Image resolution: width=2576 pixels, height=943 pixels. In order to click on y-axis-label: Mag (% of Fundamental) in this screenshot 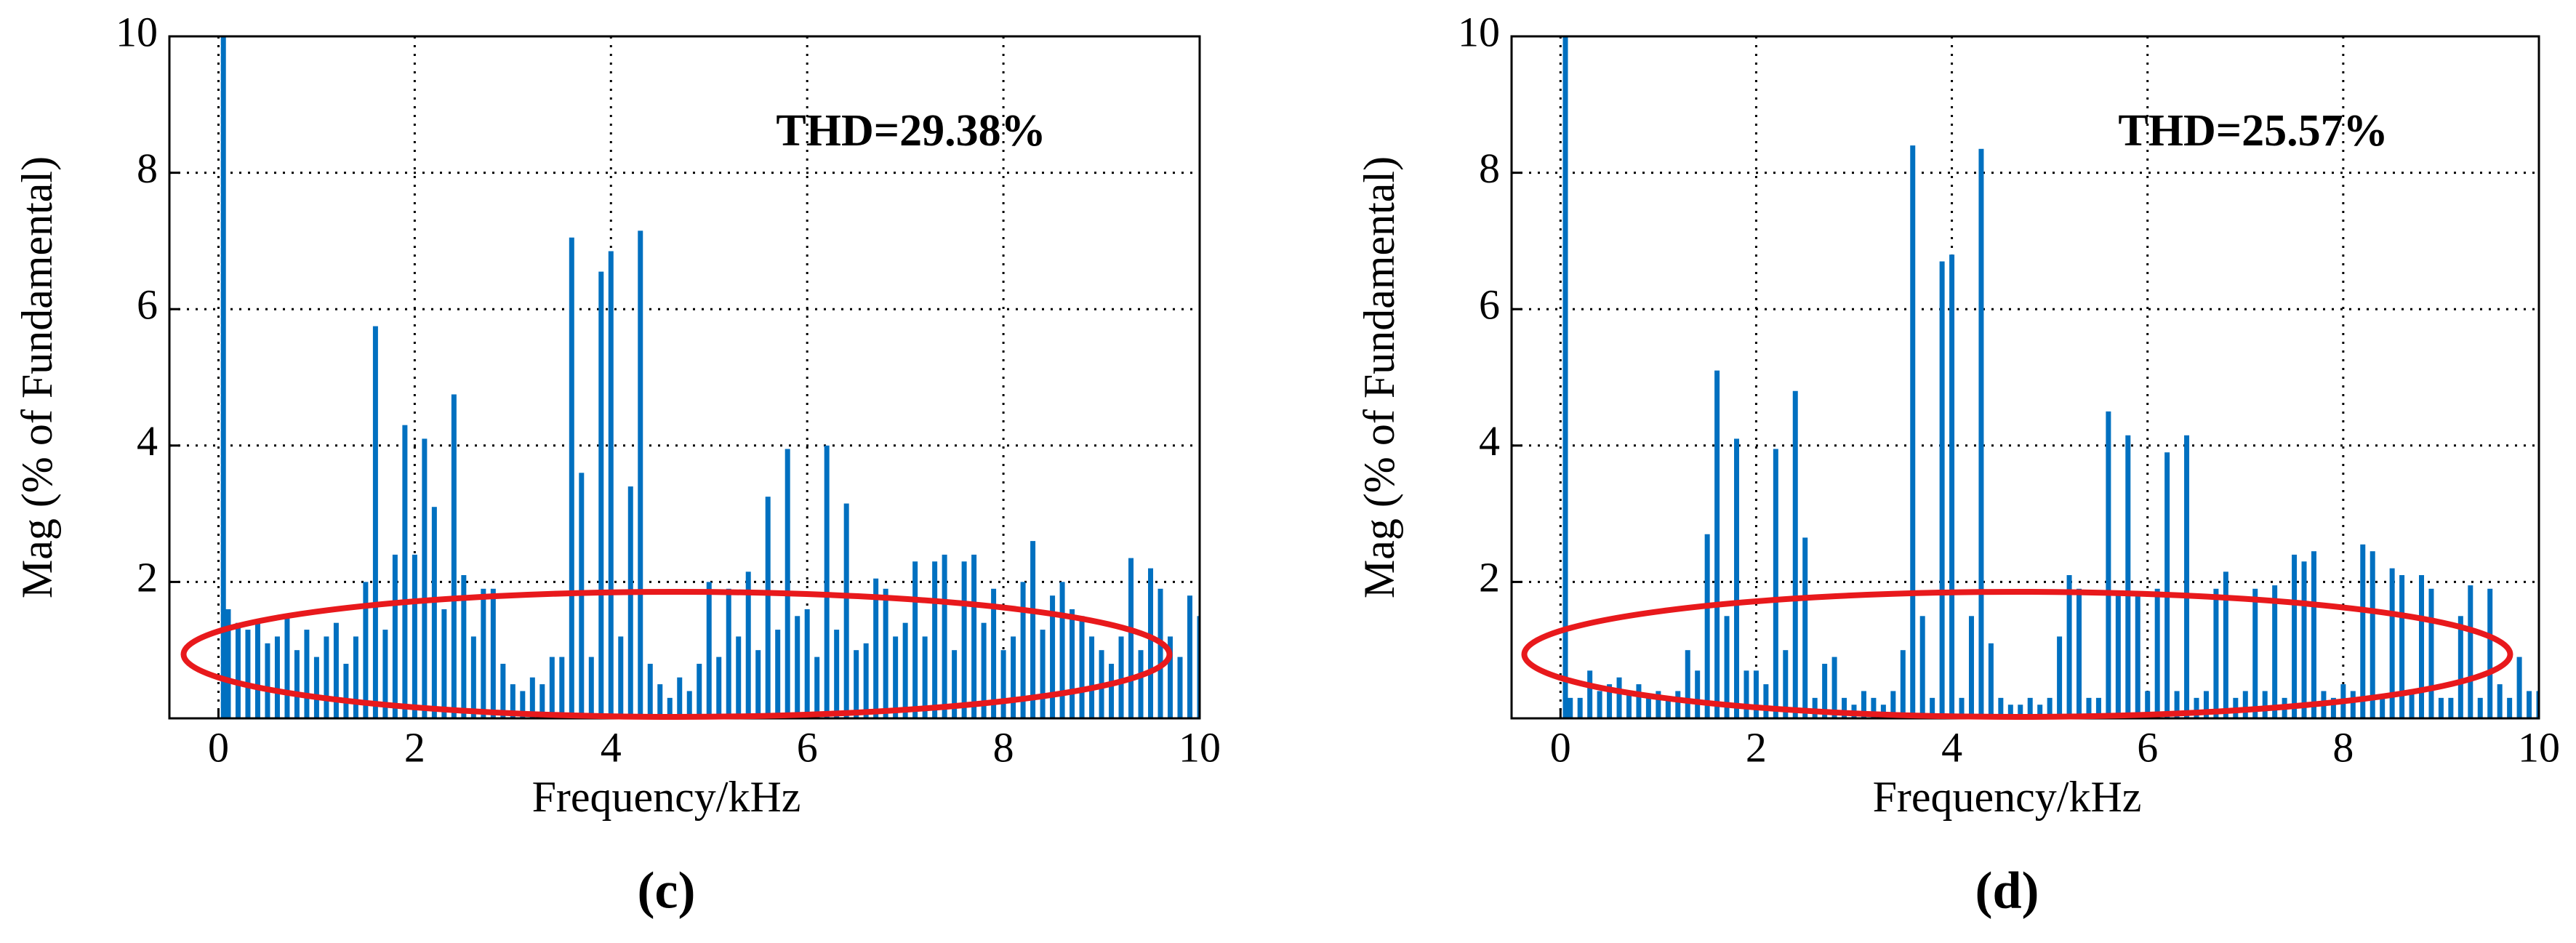, I will do `click(37, 377)`.